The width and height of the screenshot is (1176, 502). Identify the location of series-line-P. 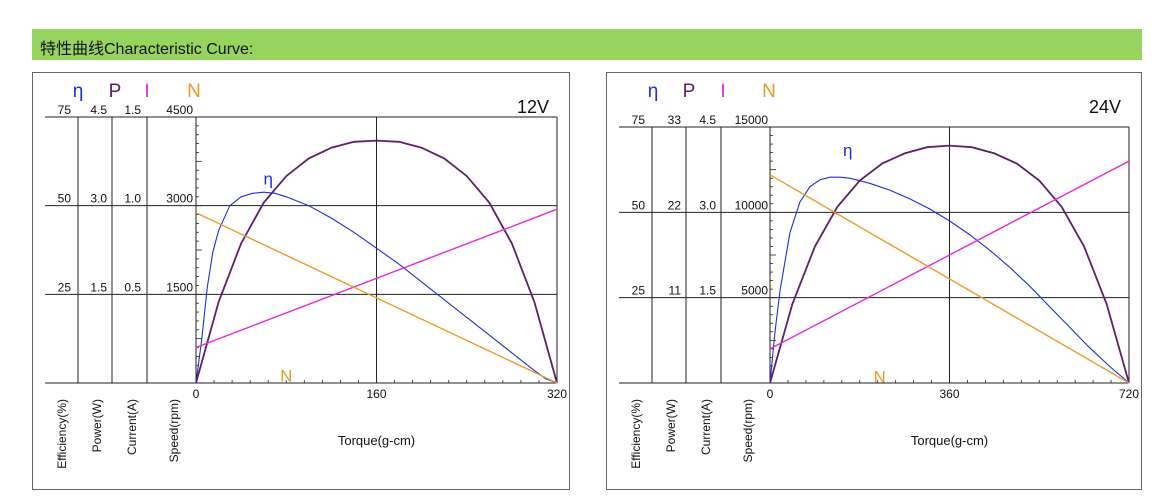
(949, 264).